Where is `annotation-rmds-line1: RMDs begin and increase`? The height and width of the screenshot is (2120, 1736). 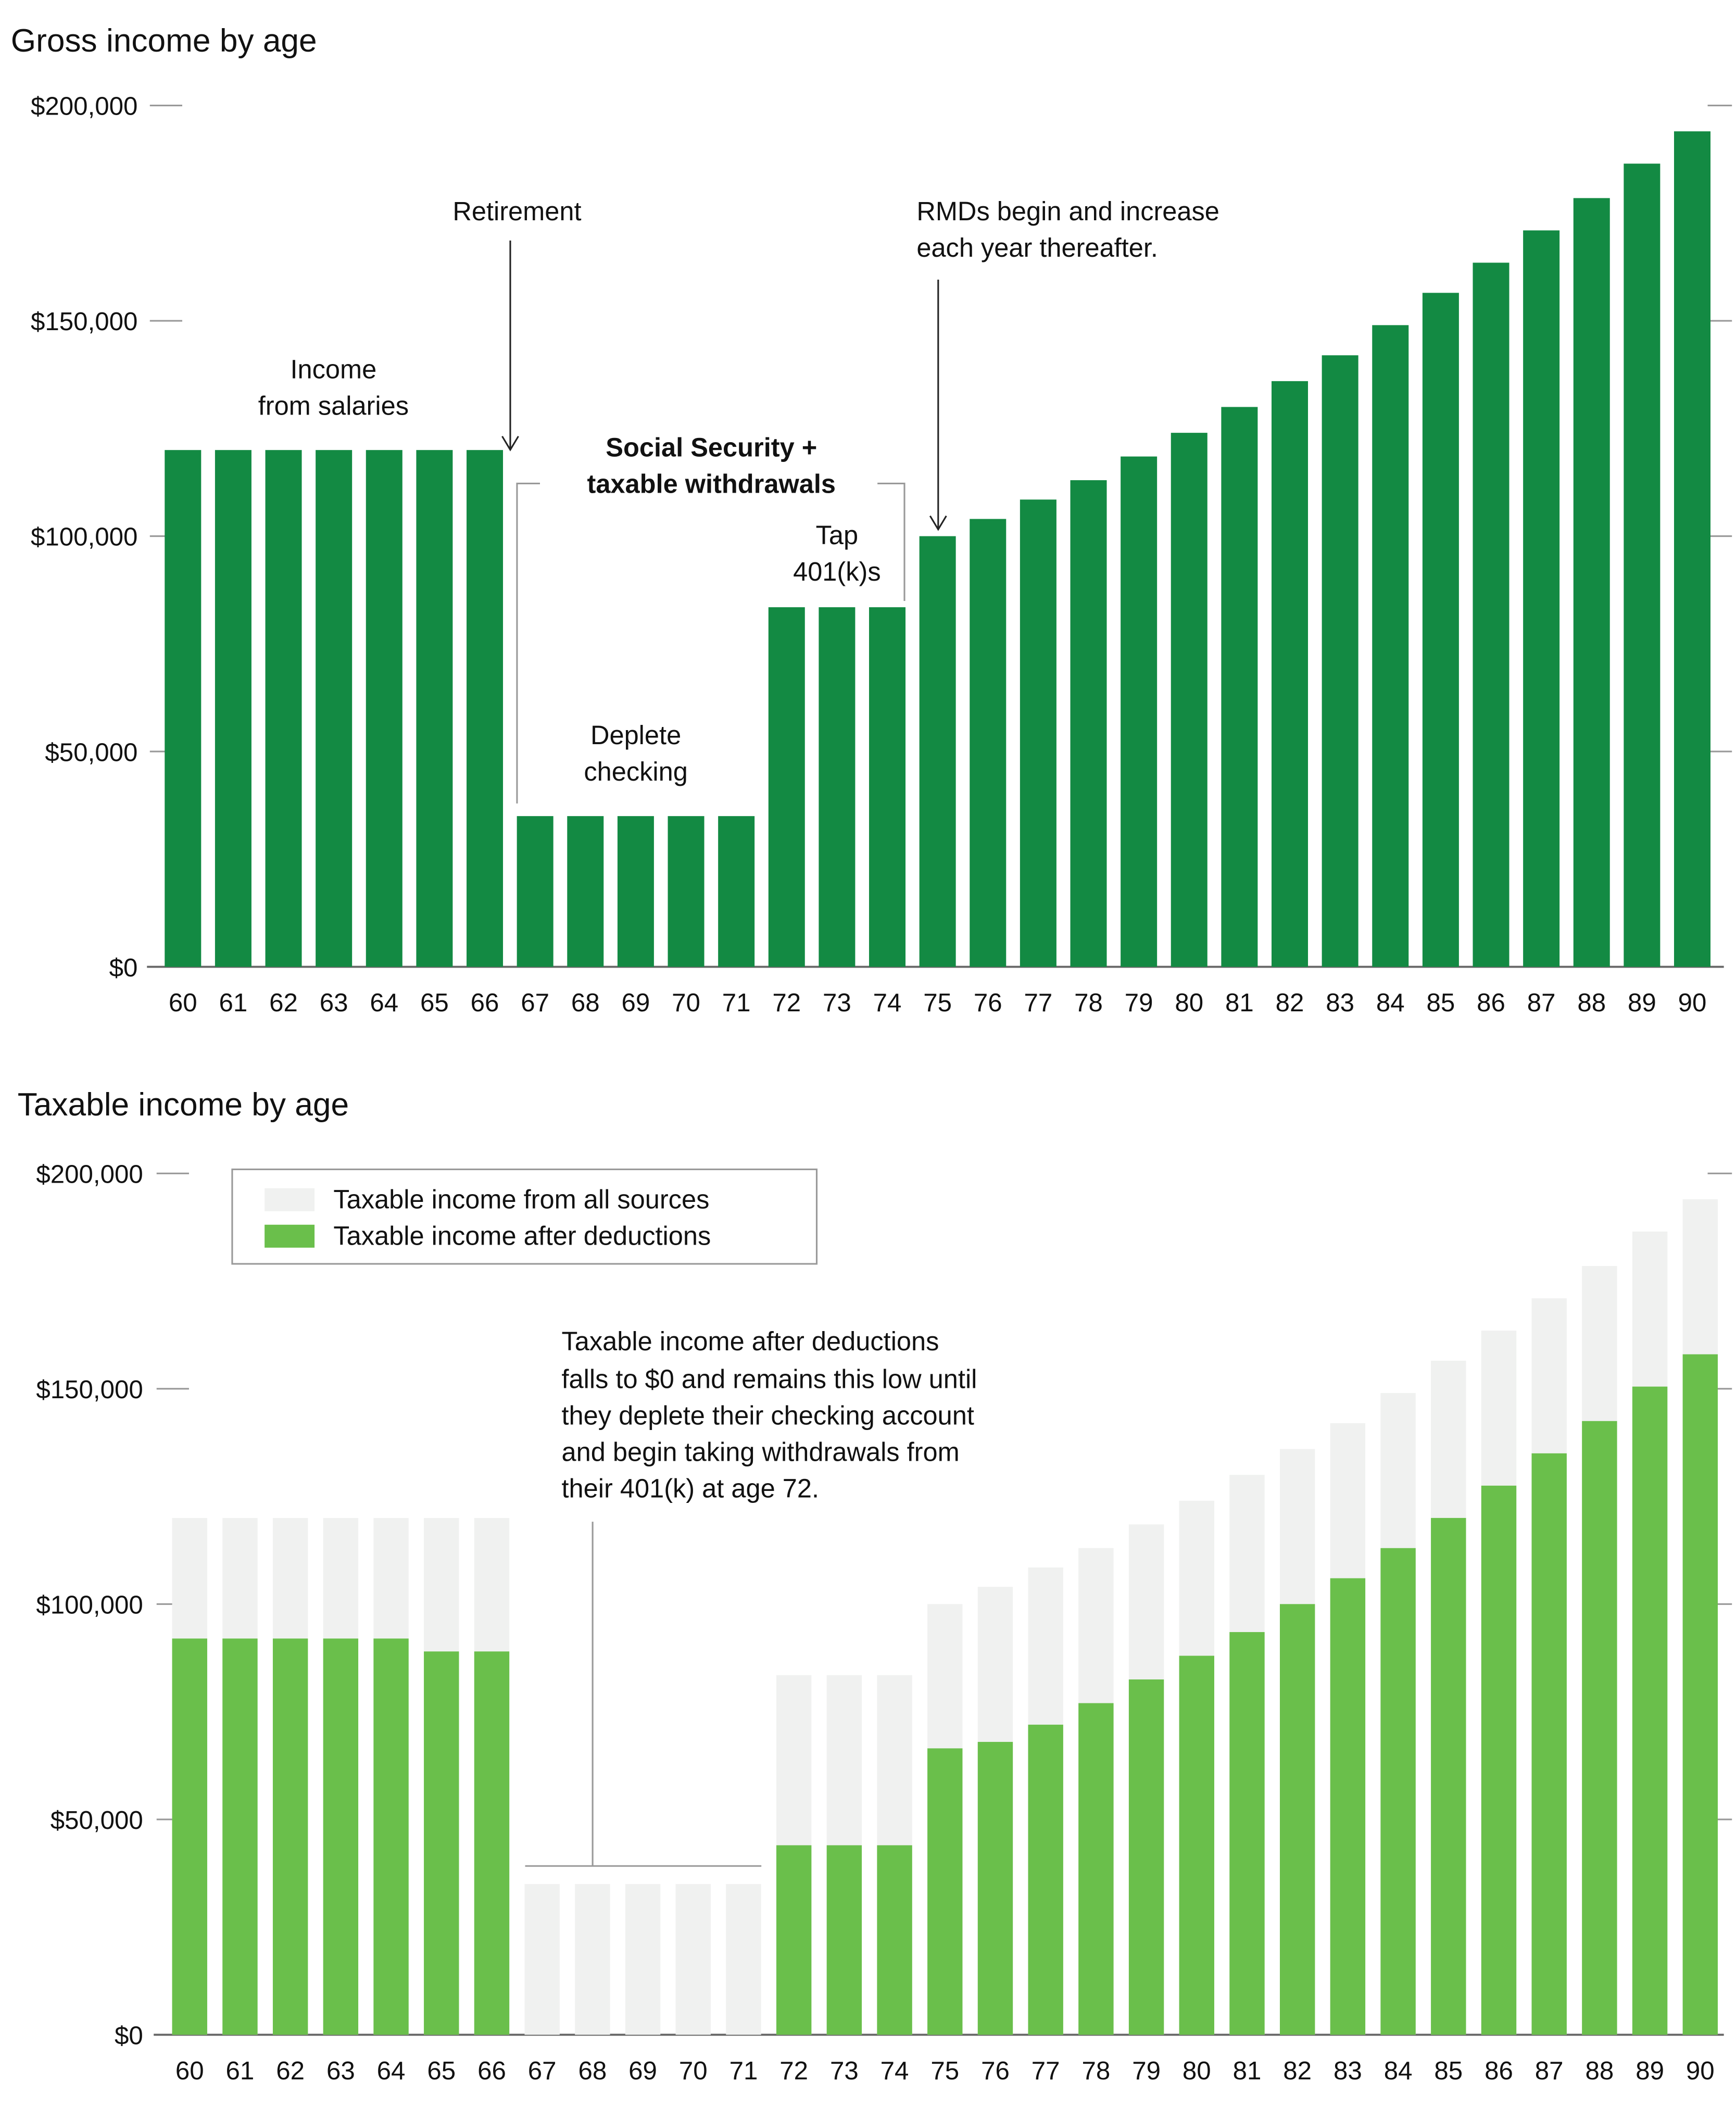 annotation-rmds-line1: RMDs begin and increase is located at coordinates (1067, 211).